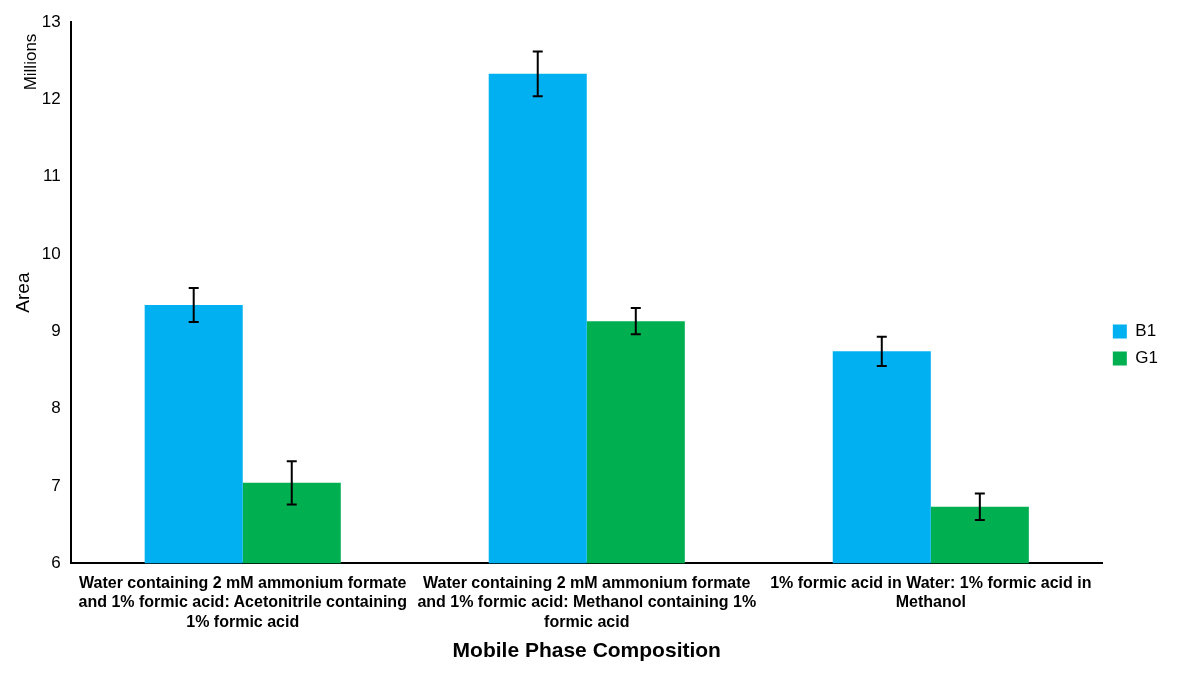 The height and width of the screenshot is (679, 1186). Describe the element at coordinates (30, 62) in the screenshot. I see `text: Millions` at that location.